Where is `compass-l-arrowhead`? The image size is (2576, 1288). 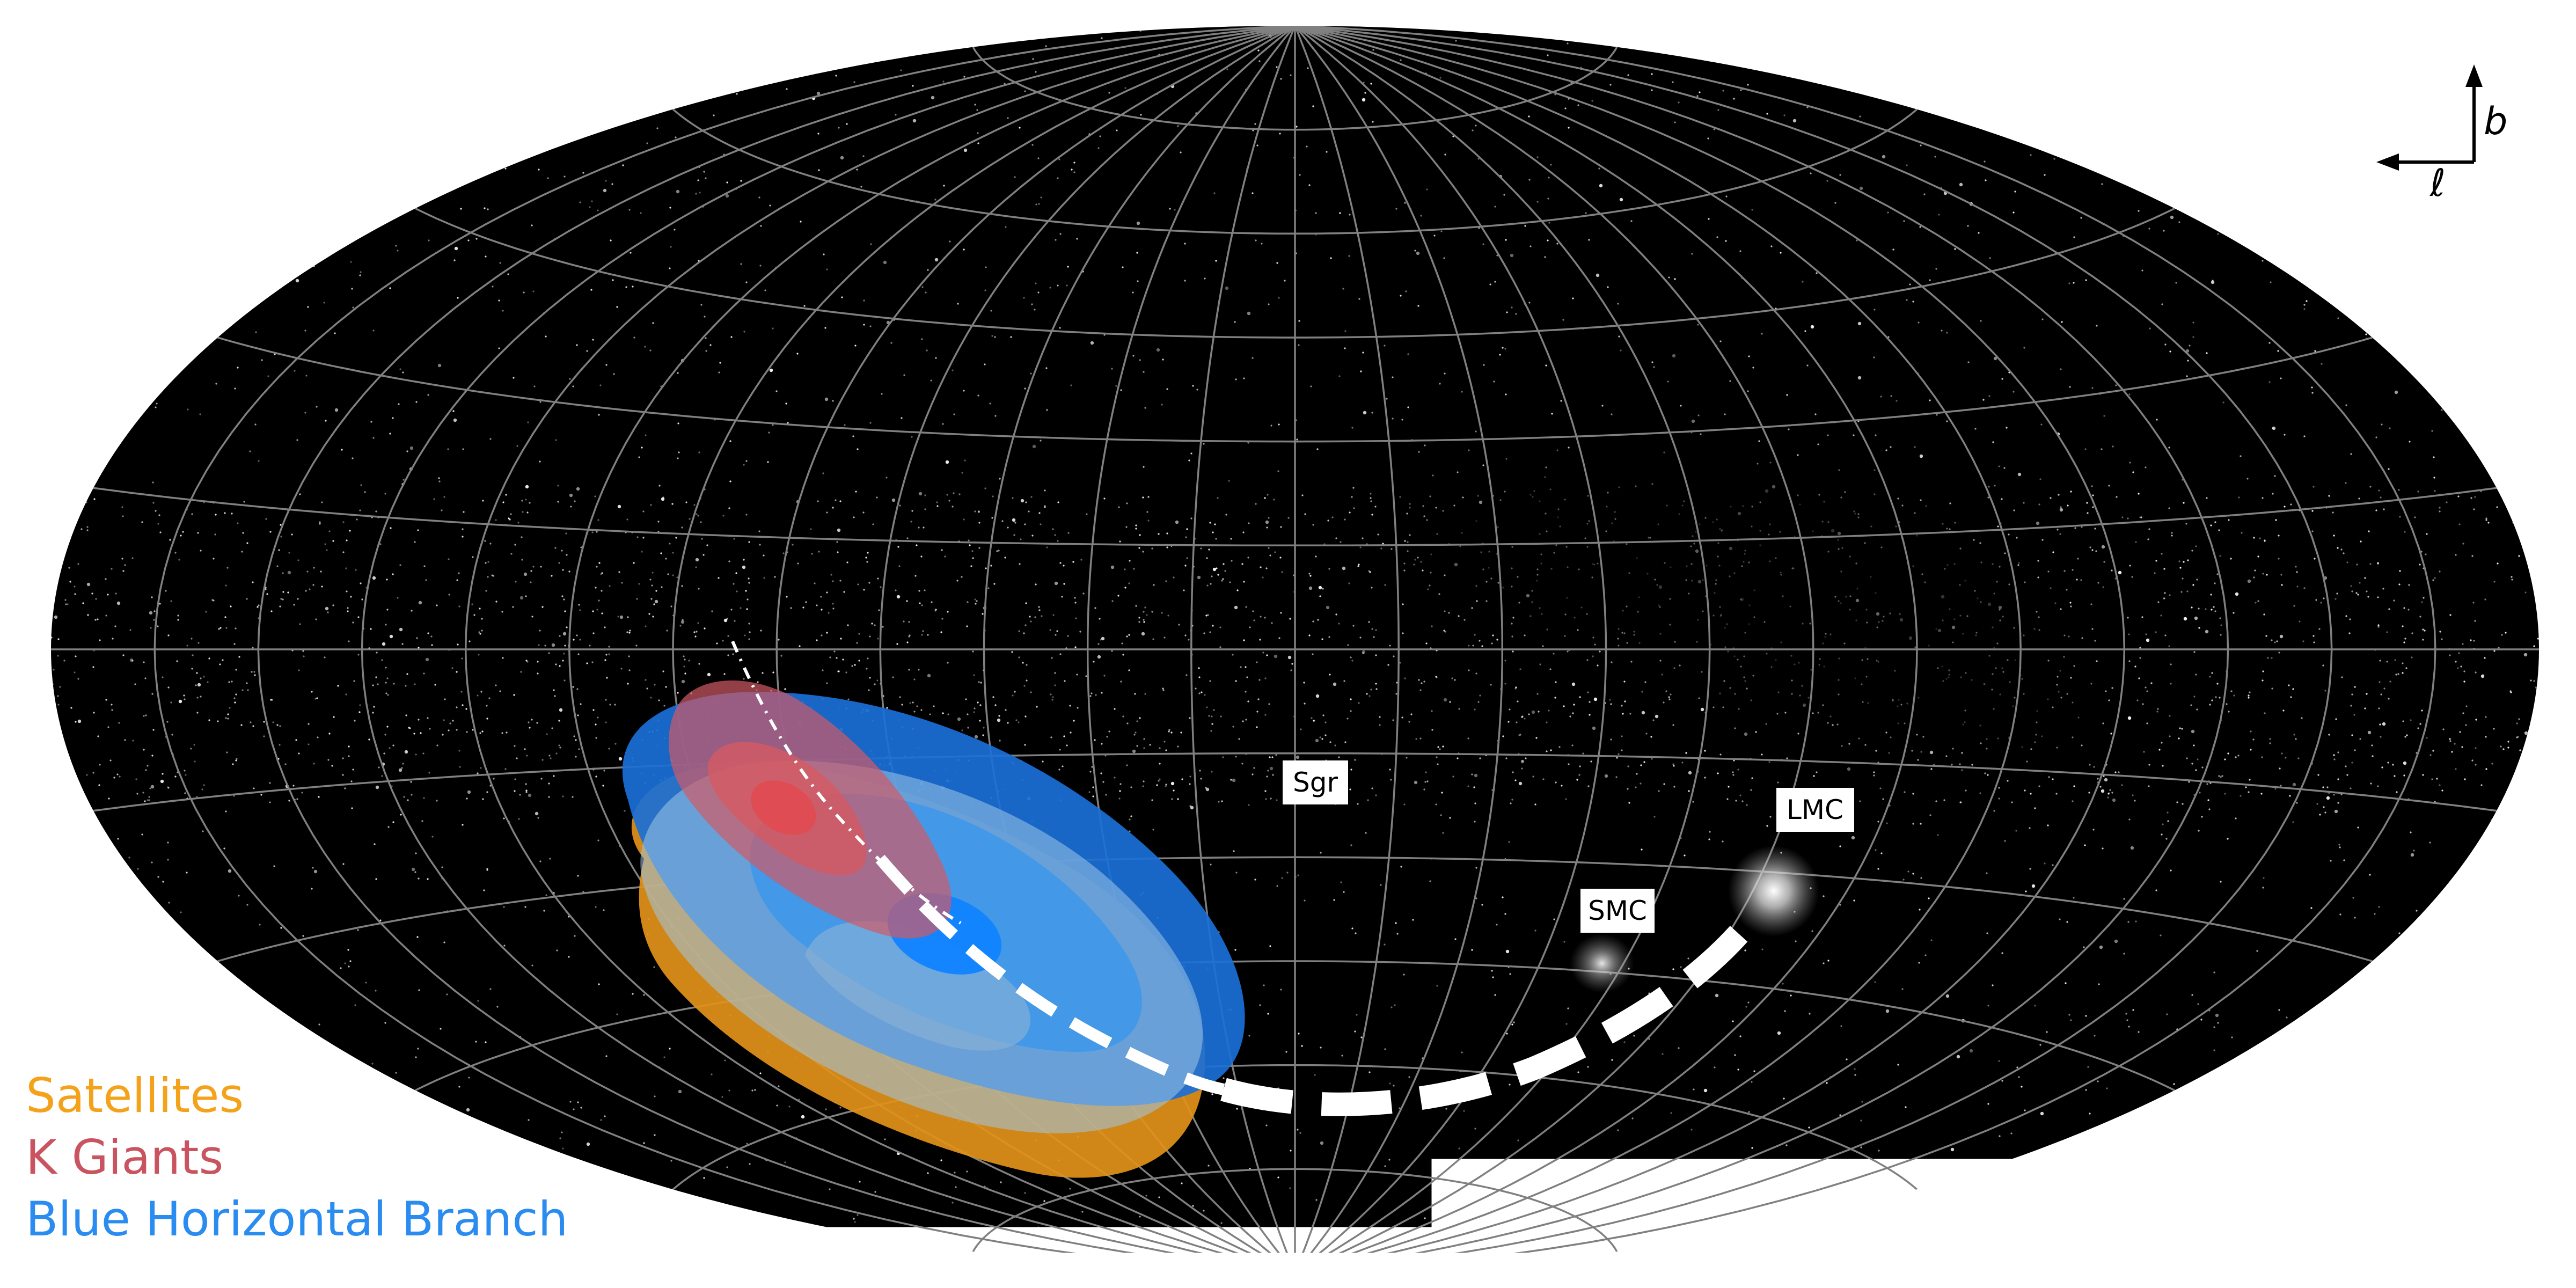
compass-l-arrowhead is located at coordinates (2387, 162).